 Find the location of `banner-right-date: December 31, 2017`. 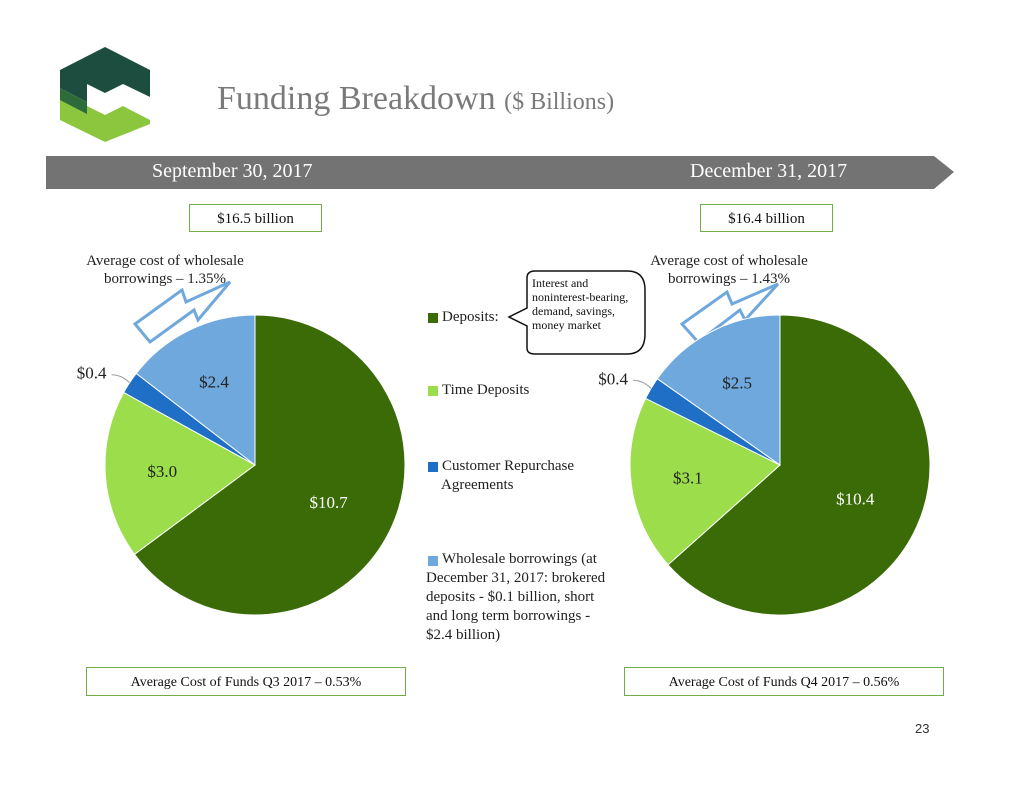

banner-right-date: December 31, 2017 is located at coordinates (769, 171).